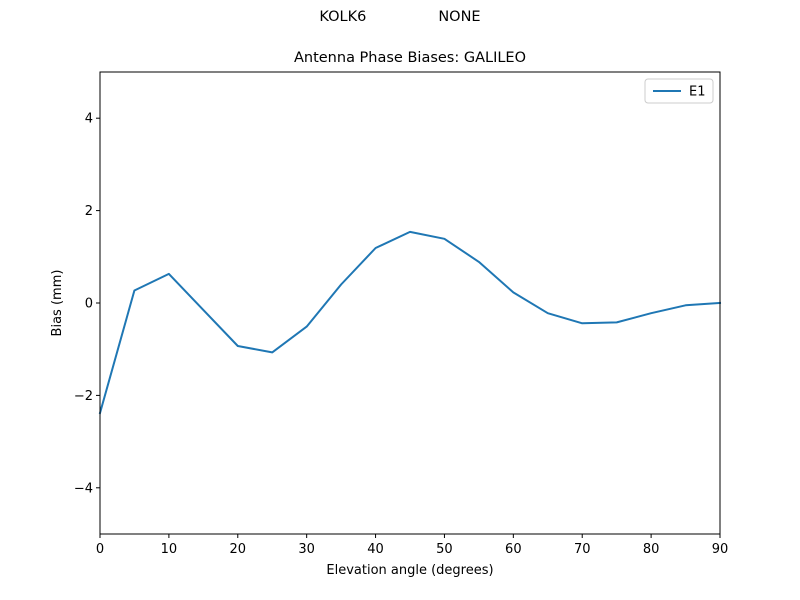 The image size is (800, 600). What do you see at coordinates (169, 549) in the screenshot?
I see `x-tick-label: 10` at bounding box center [169, 549].